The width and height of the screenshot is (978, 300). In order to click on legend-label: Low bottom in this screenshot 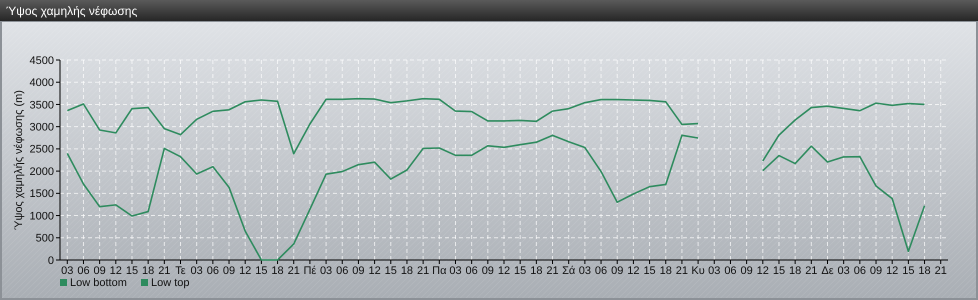, I will do `click(98, 283)`.